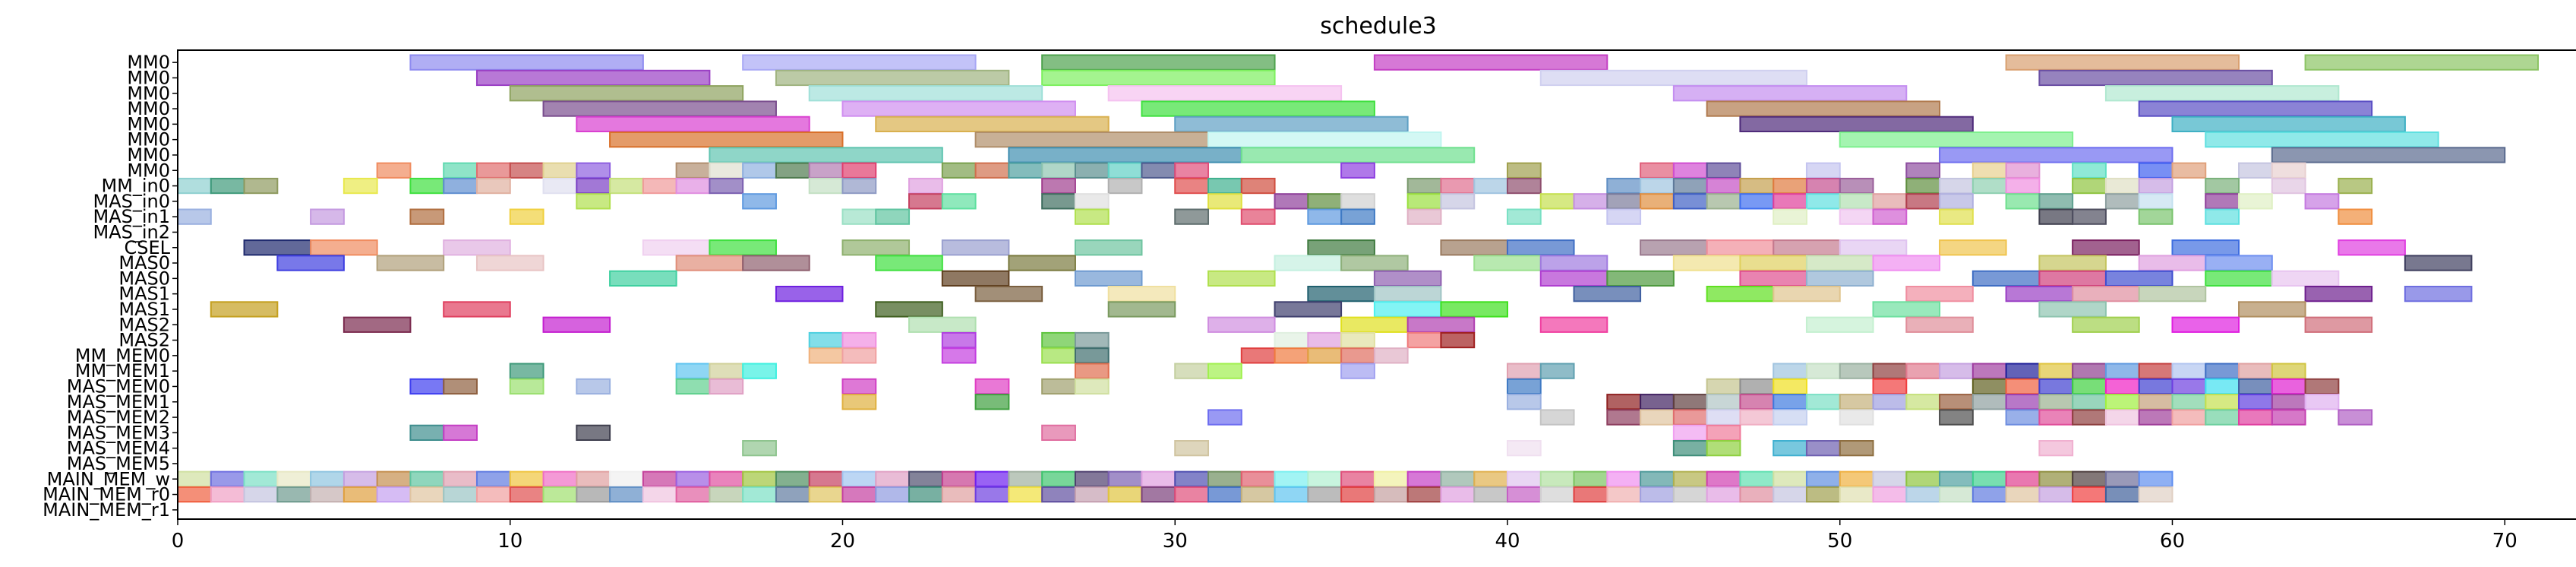 The image size is (2576, 567). What do you see at coordinates (106, 510) in the screenshot?
I see `y-tick-label: MAIN_MEM_r1` at bounding box center [106, 510].